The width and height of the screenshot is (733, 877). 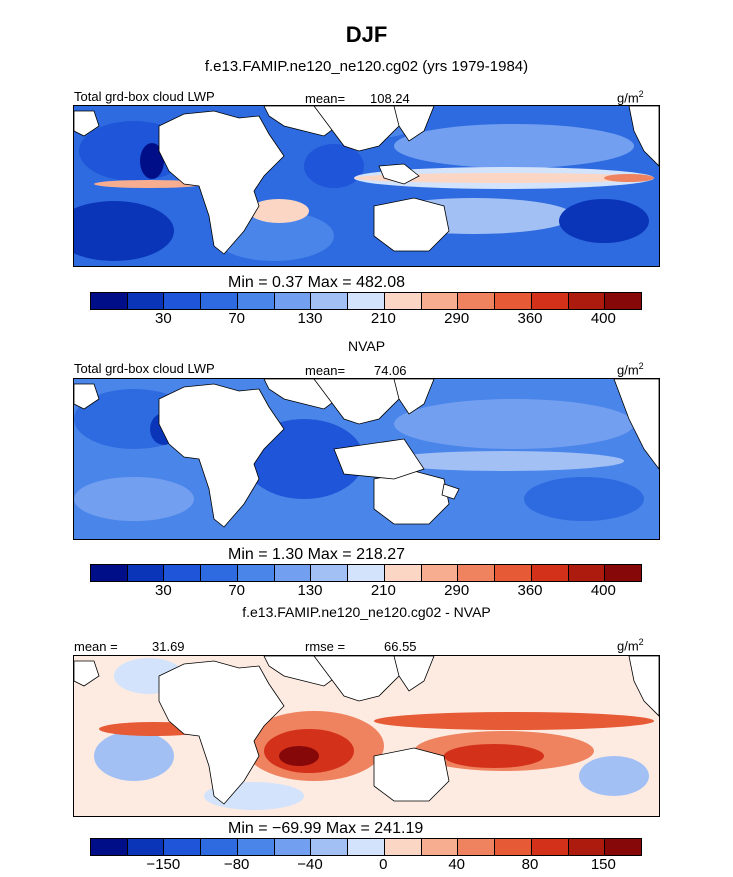 What do you see at coordinates (310, 590) in the screenshot?
I see `panel2-colorbar-tick: 130` at bounding box center [310, 590].